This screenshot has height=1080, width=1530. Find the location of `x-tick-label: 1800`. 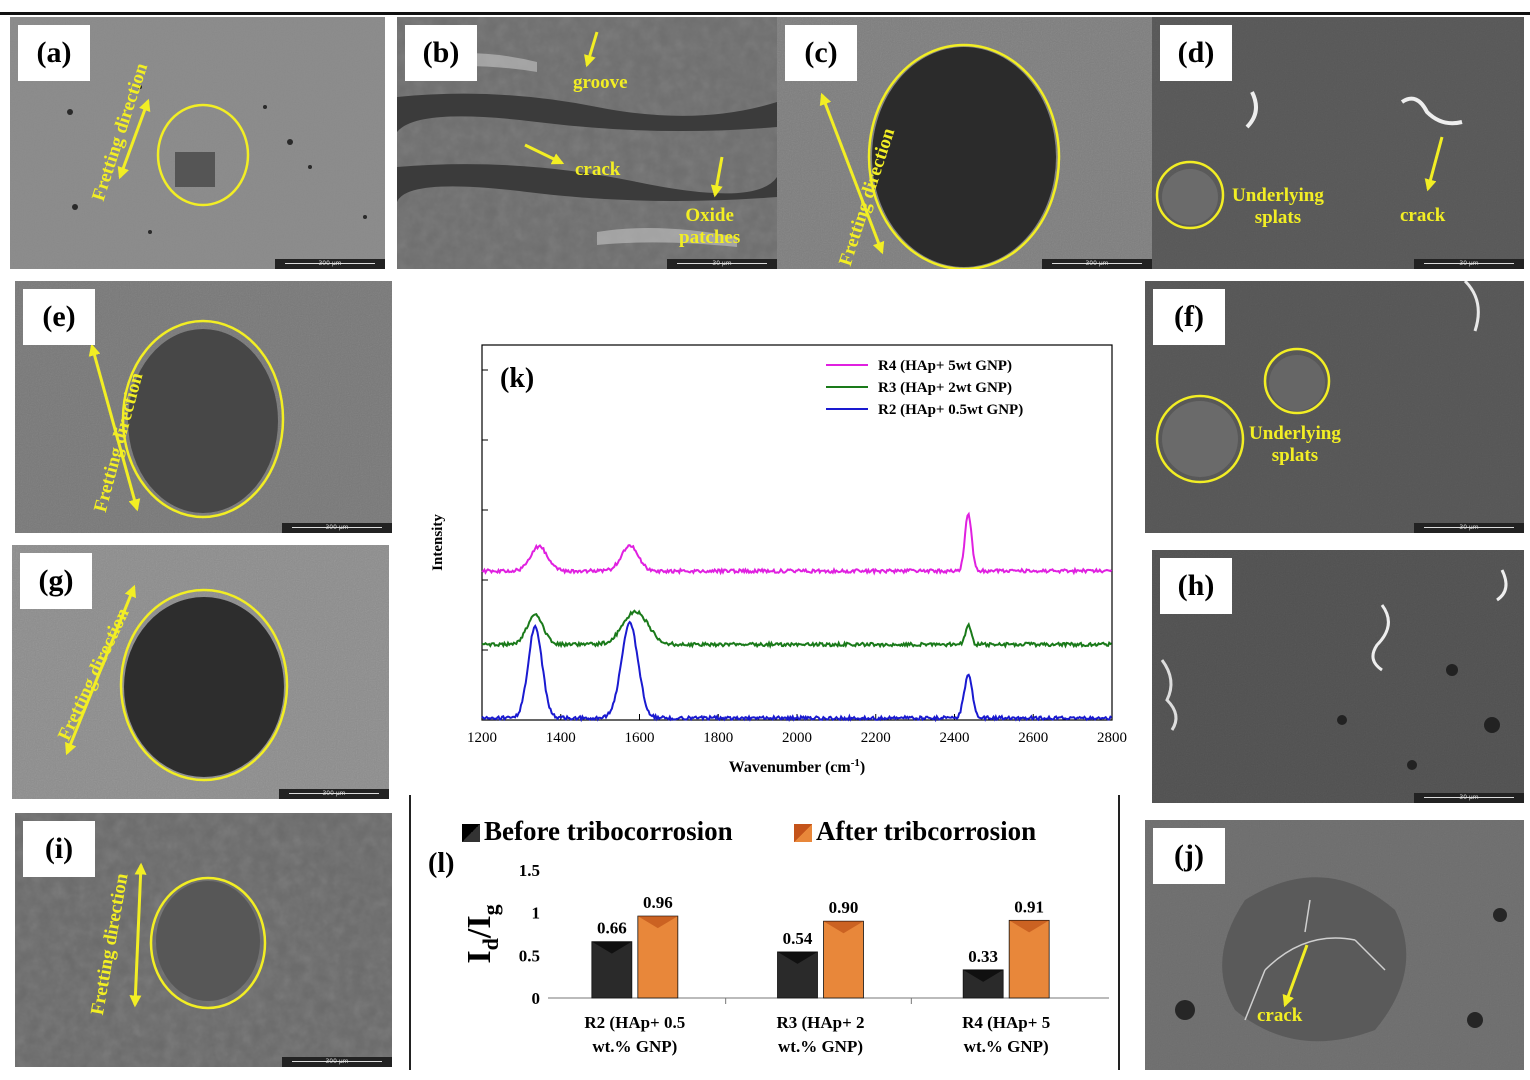

x-tick-label: 1800 is located at coordinates (718, 738).